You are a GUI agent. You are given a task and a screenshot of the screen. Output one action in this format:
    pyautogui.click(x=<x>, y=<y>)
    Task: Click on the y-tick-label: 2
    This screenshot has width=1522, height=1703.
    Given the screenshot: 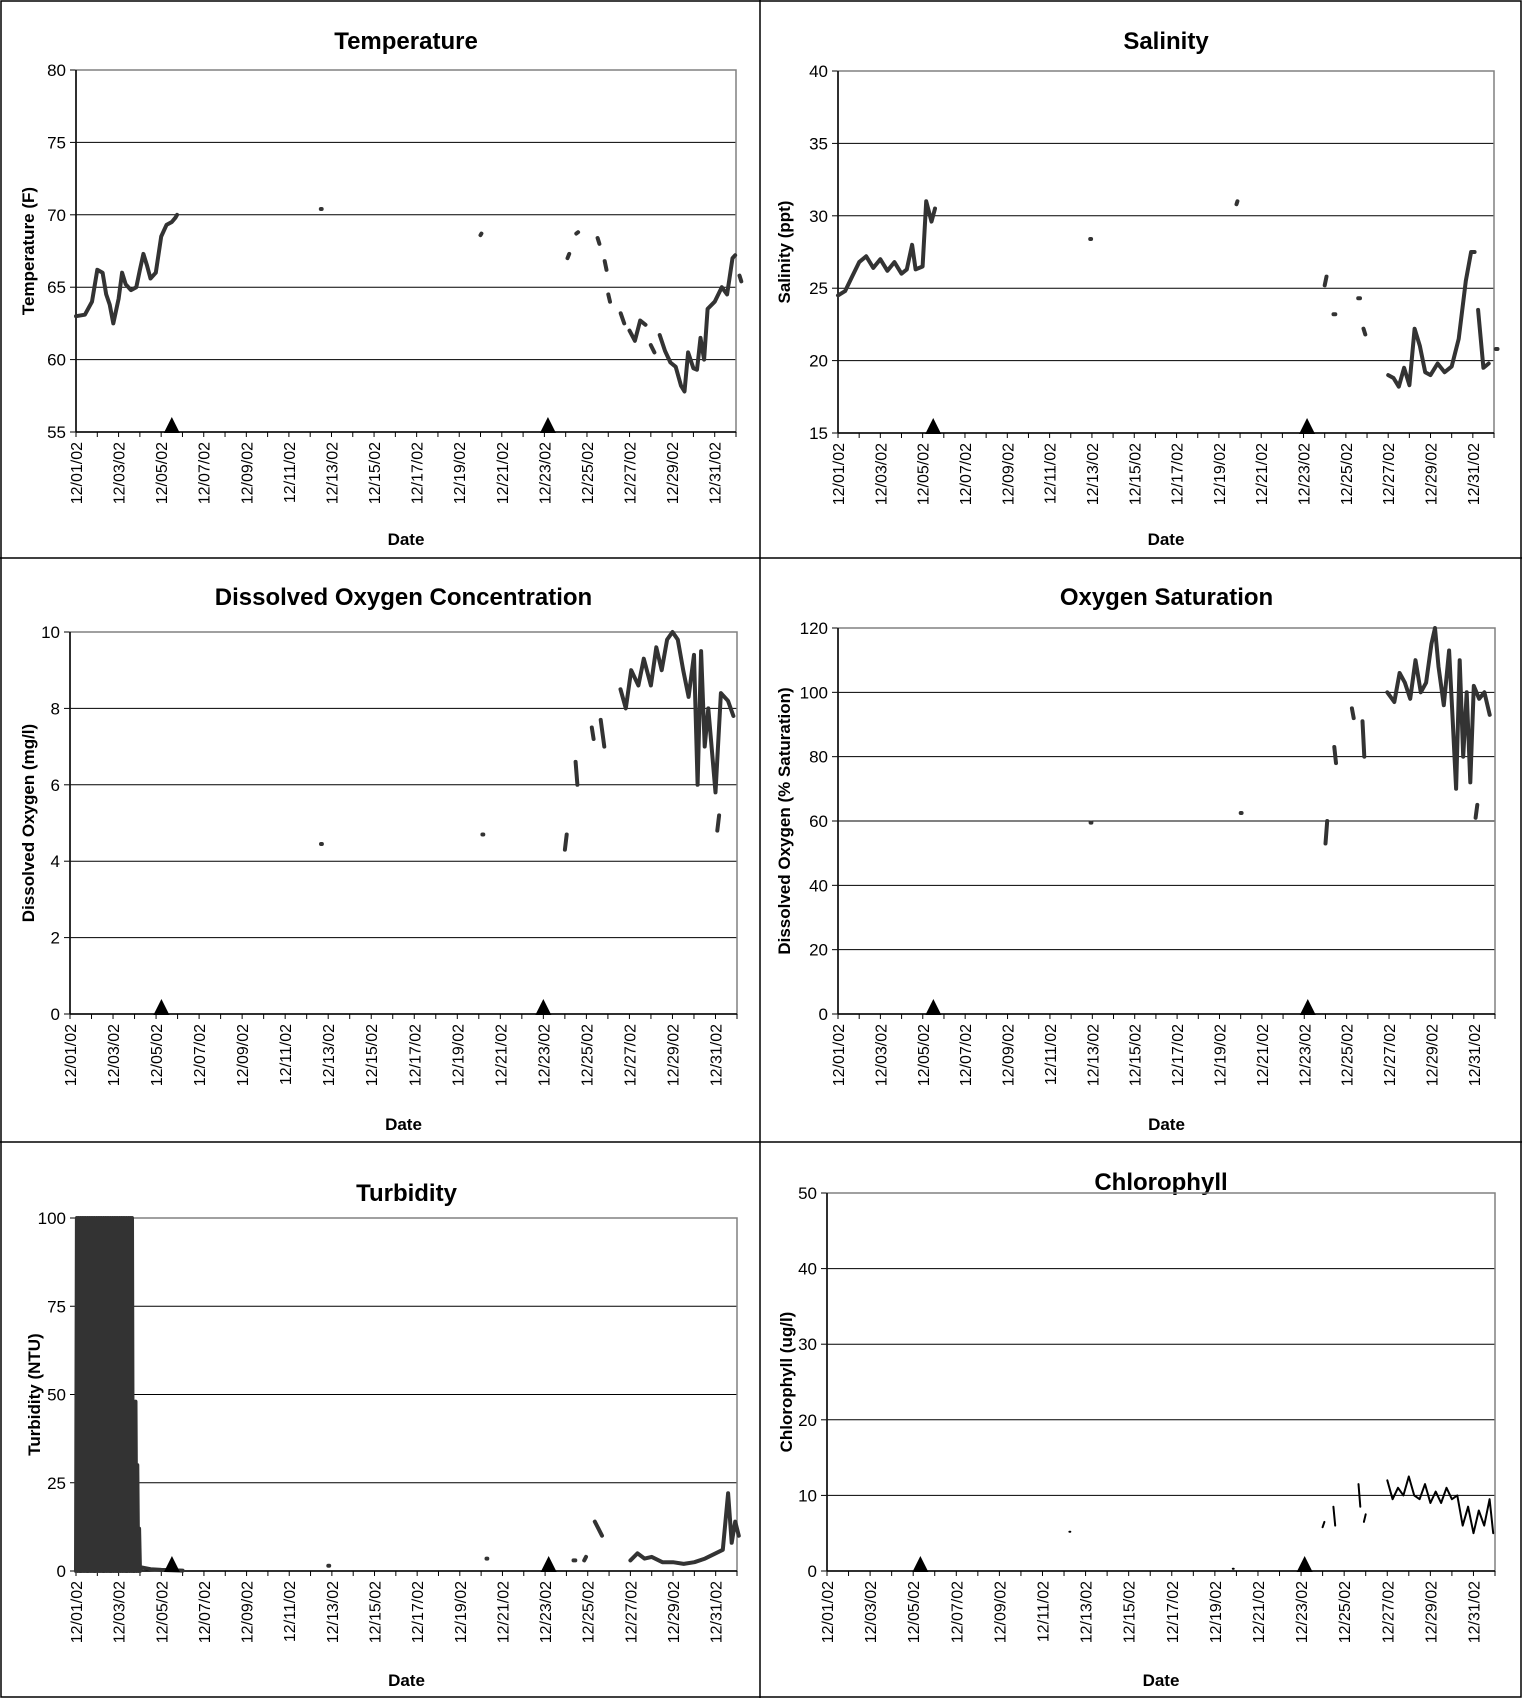 What is the action you would take?
    pyautogui.click(x=55, y=938)
    